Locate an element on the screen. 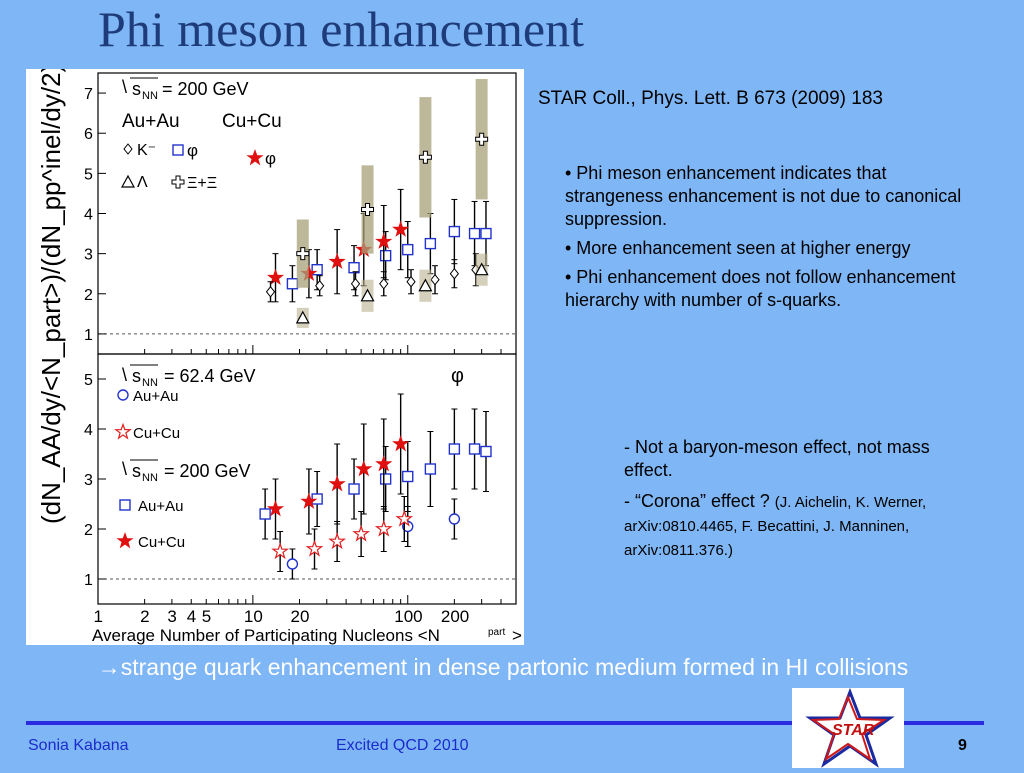  series-cross-open is located at coordinates (392, 183).